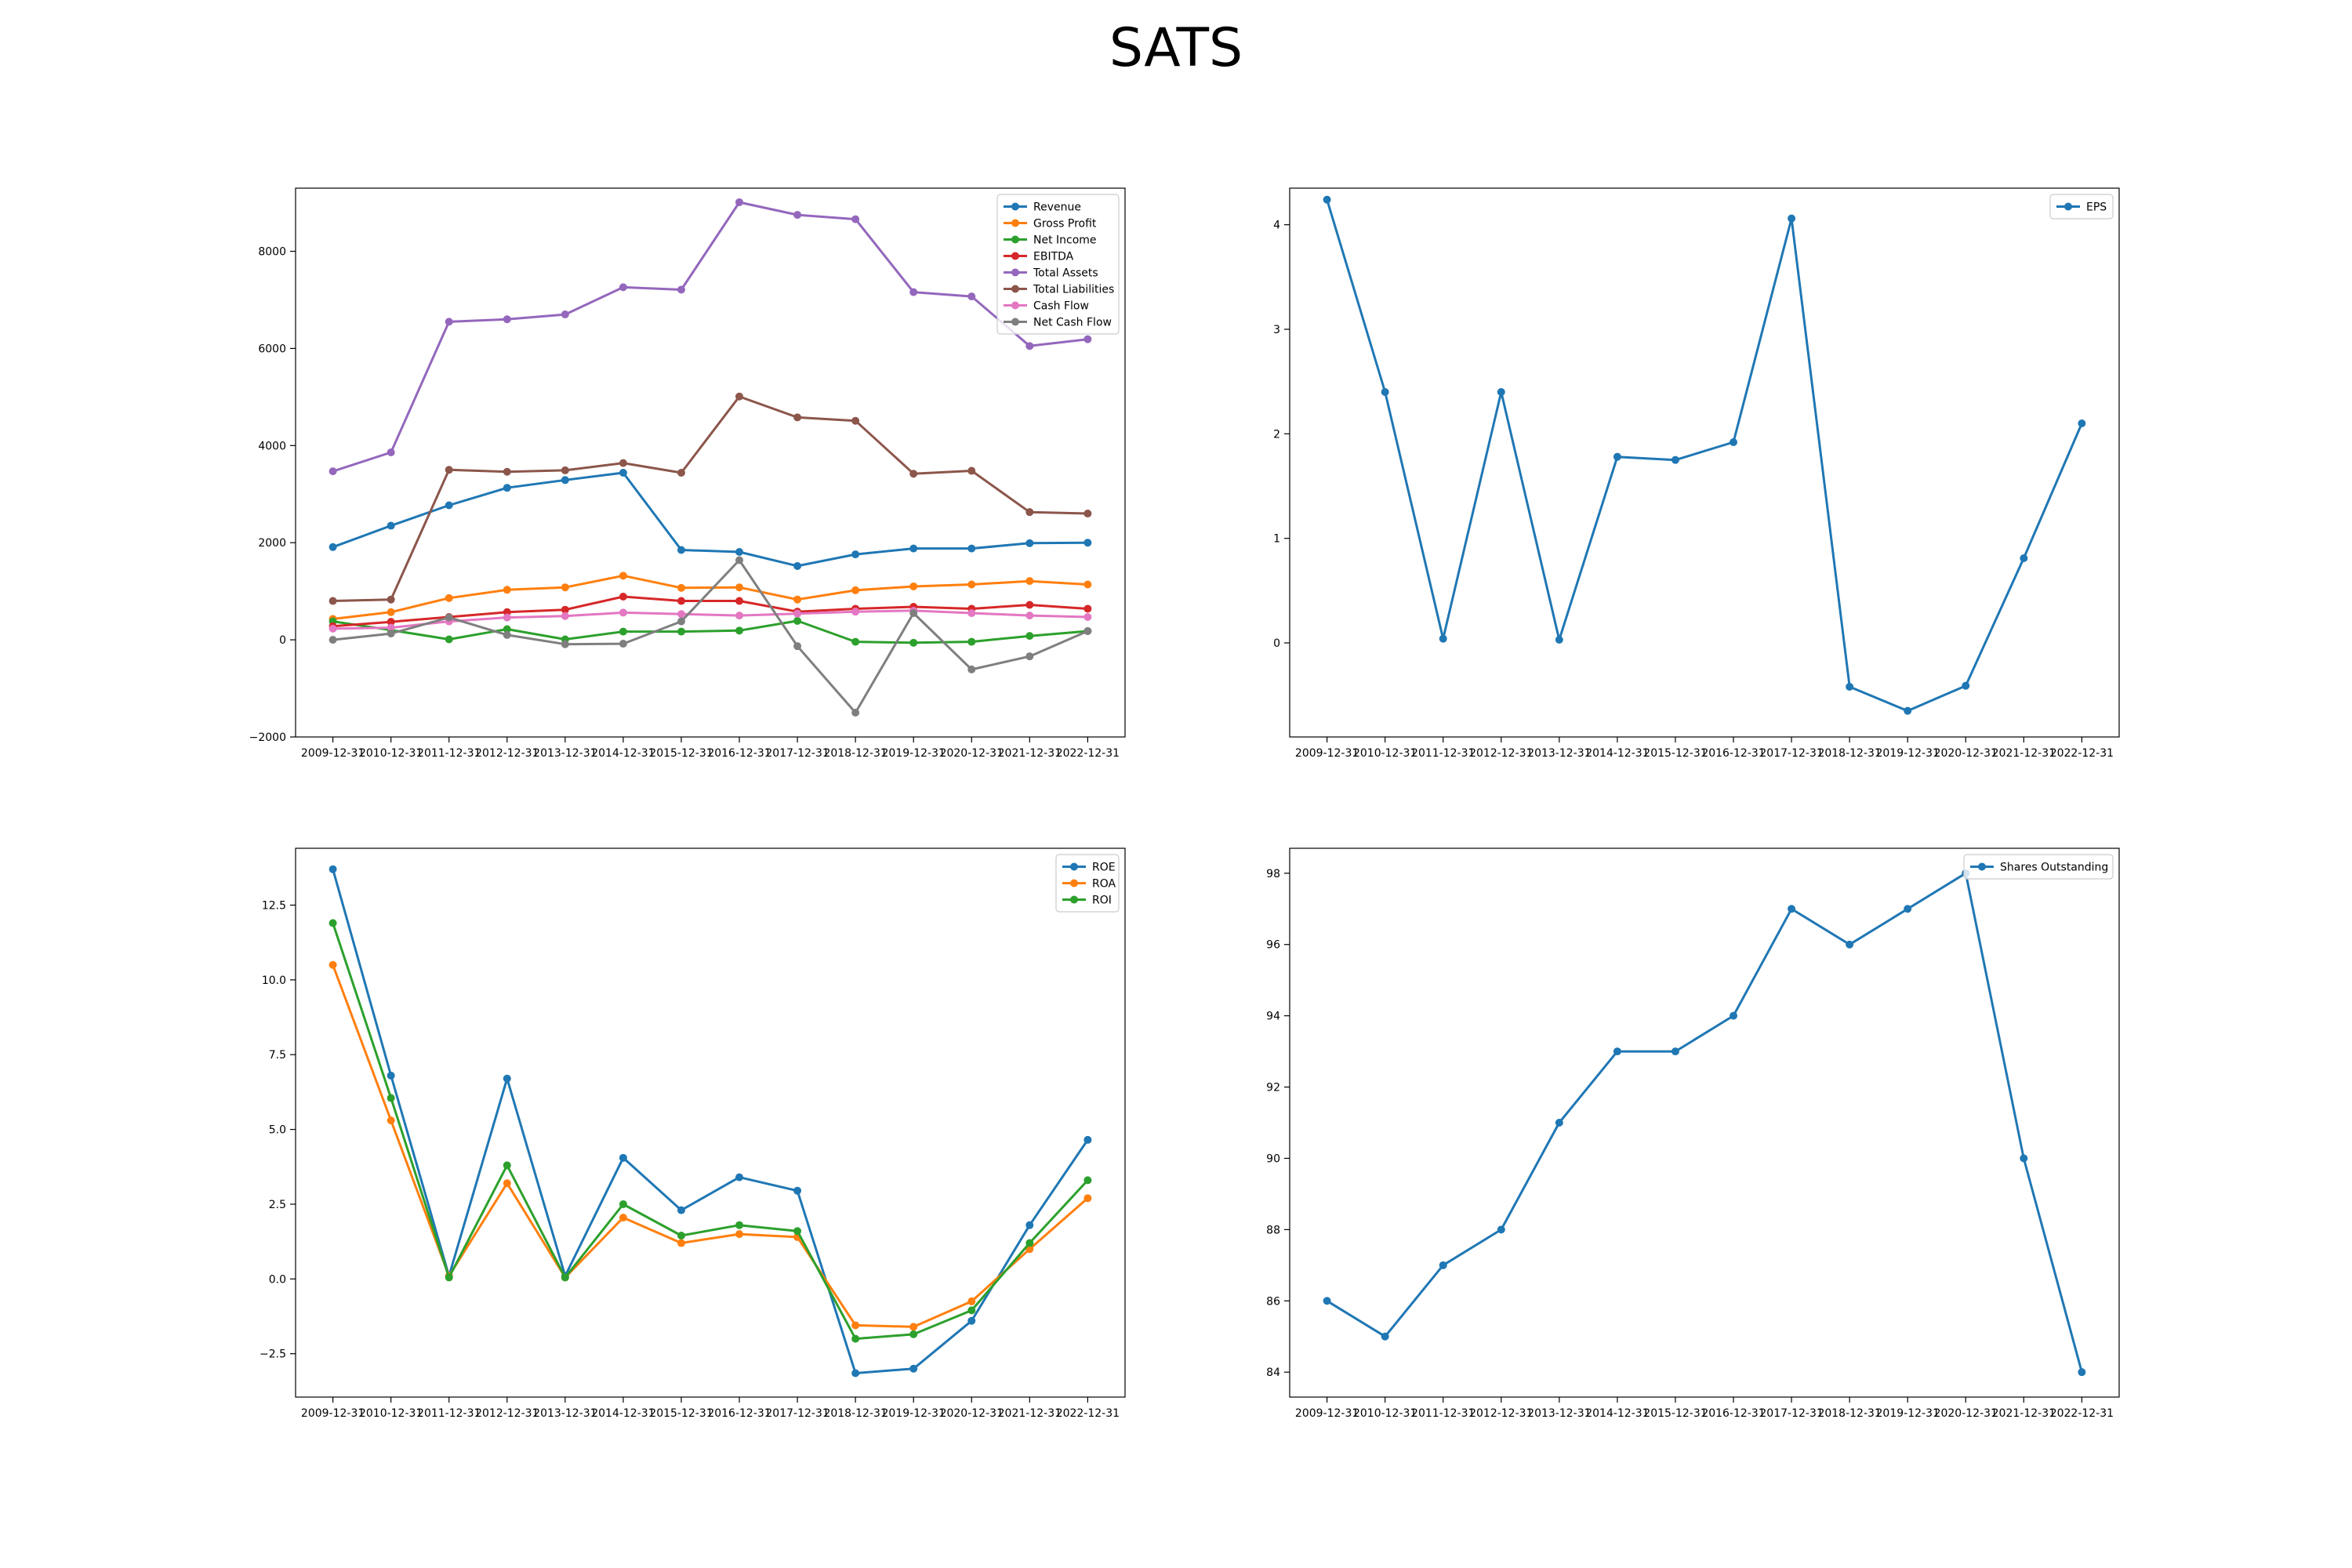 Image resolution: width=2352 pixels, height=1568 pixels. I want to click on legend-label: Cash Flow, so click(1061, 306).